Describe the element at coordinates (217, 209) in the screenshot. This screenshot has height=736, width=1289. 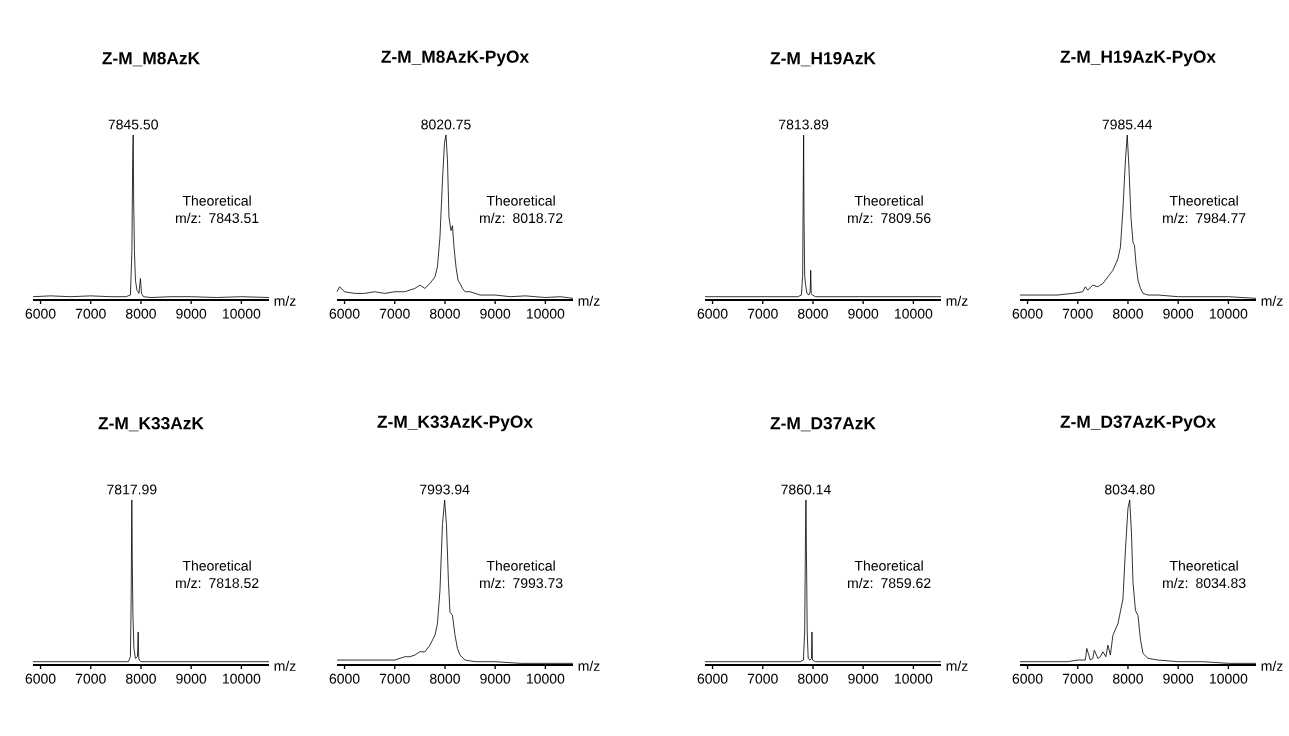
I see `annotation: Theoretical m/z: 7843.51` at that location.